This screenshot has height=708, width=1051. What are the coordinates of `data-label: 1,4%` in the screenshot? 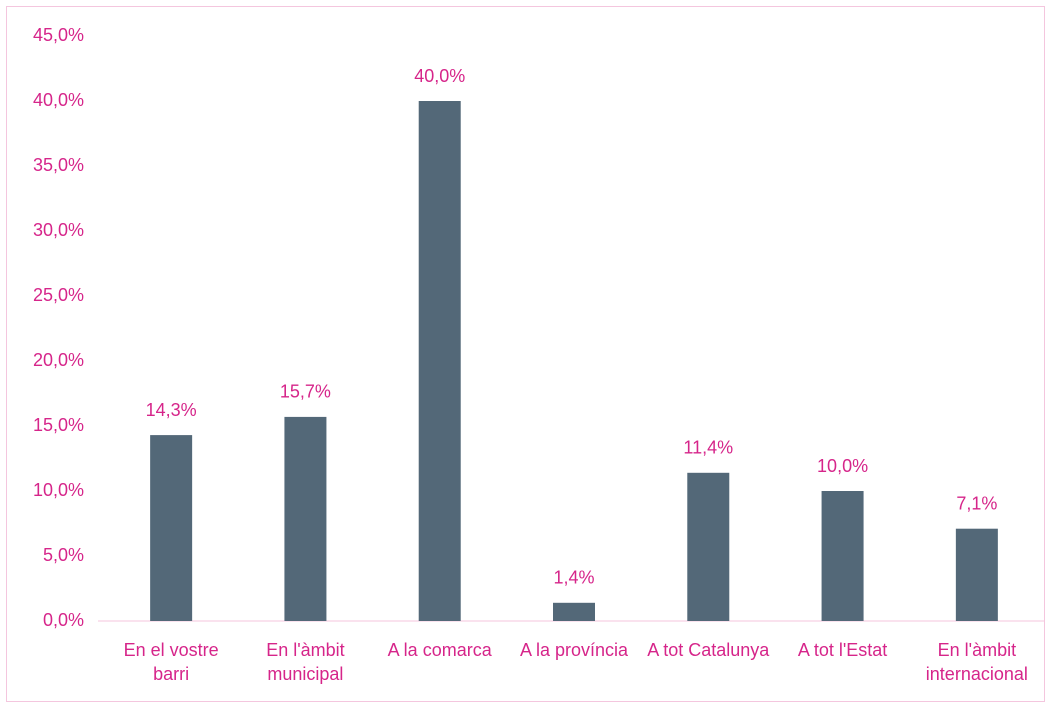 It's located at (573, 578).